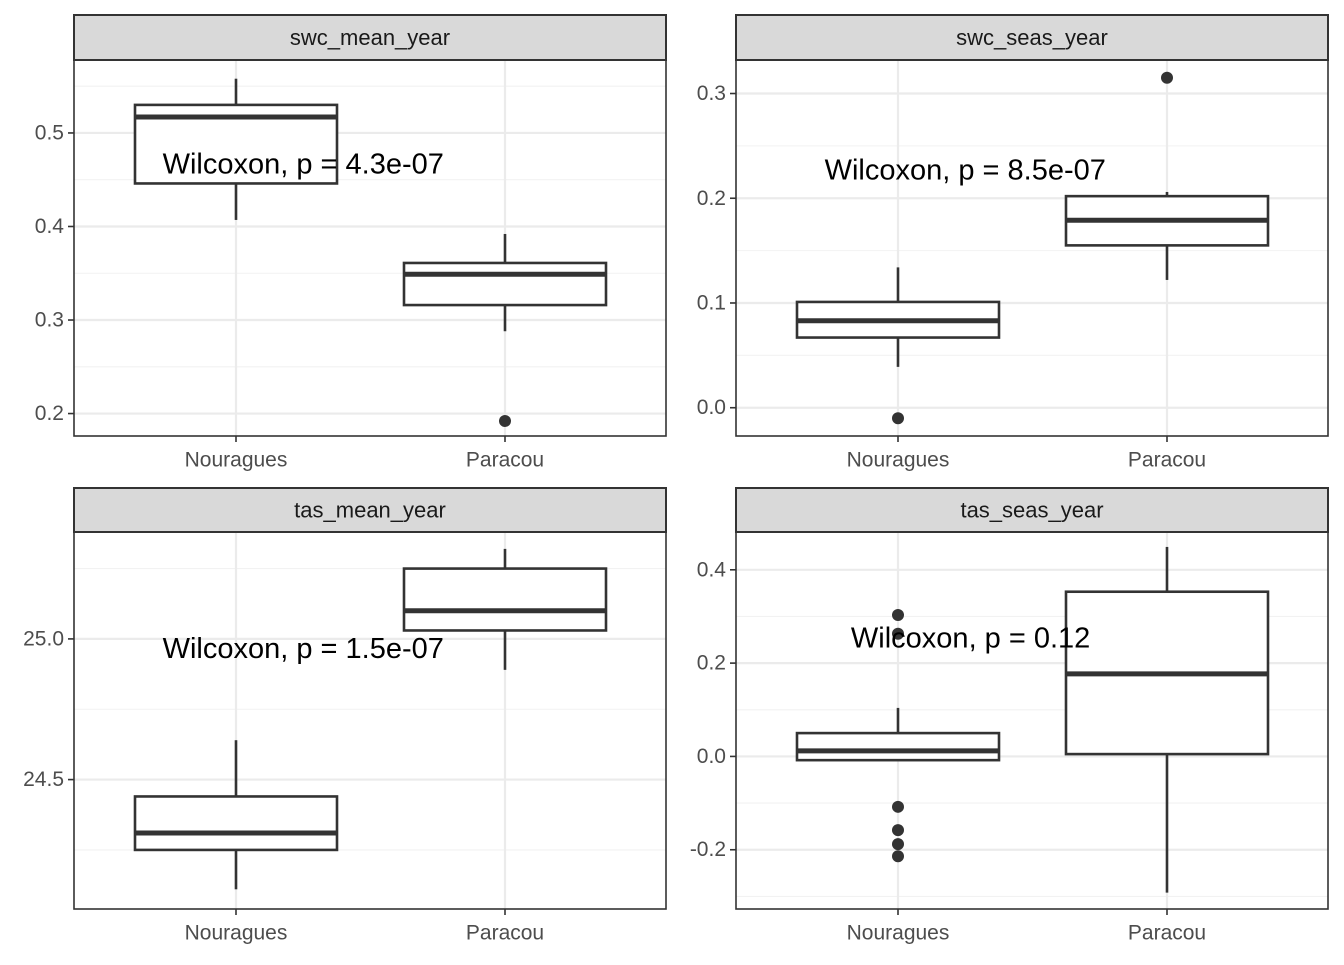 This screenshot has width=1344, height=965. I want to click on wilcoxon-annotation: Wilcoxon, p = 1.5e-07, so click(303, 649).